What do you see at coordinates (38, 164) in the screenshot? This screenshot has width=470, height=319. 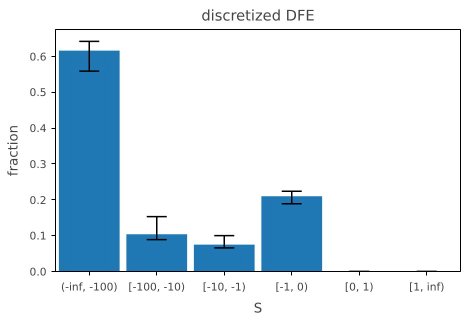 I see `y-tick-label: 0.3` at bounding box center [38, 164].